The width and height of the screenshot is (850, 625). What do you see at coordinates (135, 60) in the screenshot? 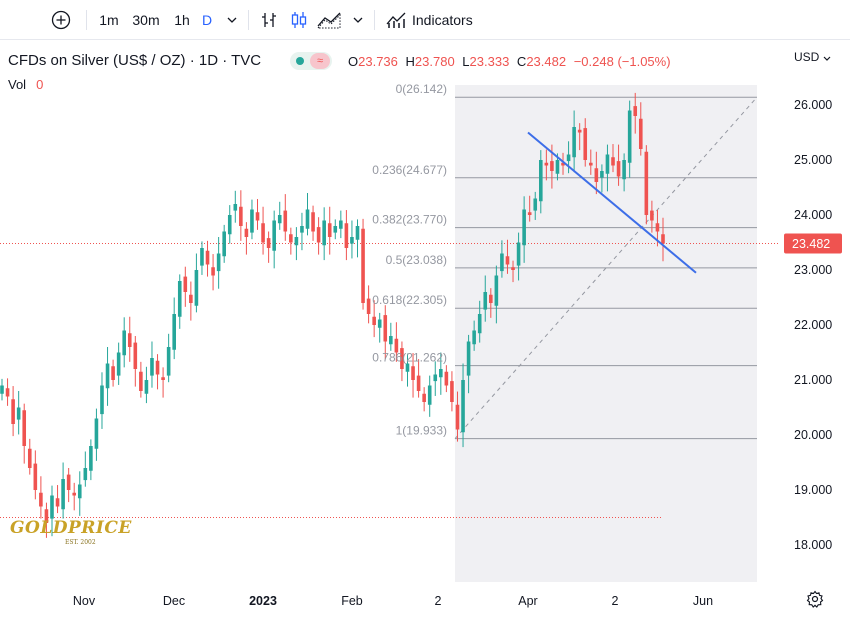
I see `symbol-title: CFDs on Silver (US$ / OZ) · 1D · TVC` at bounding box center [135, 60].